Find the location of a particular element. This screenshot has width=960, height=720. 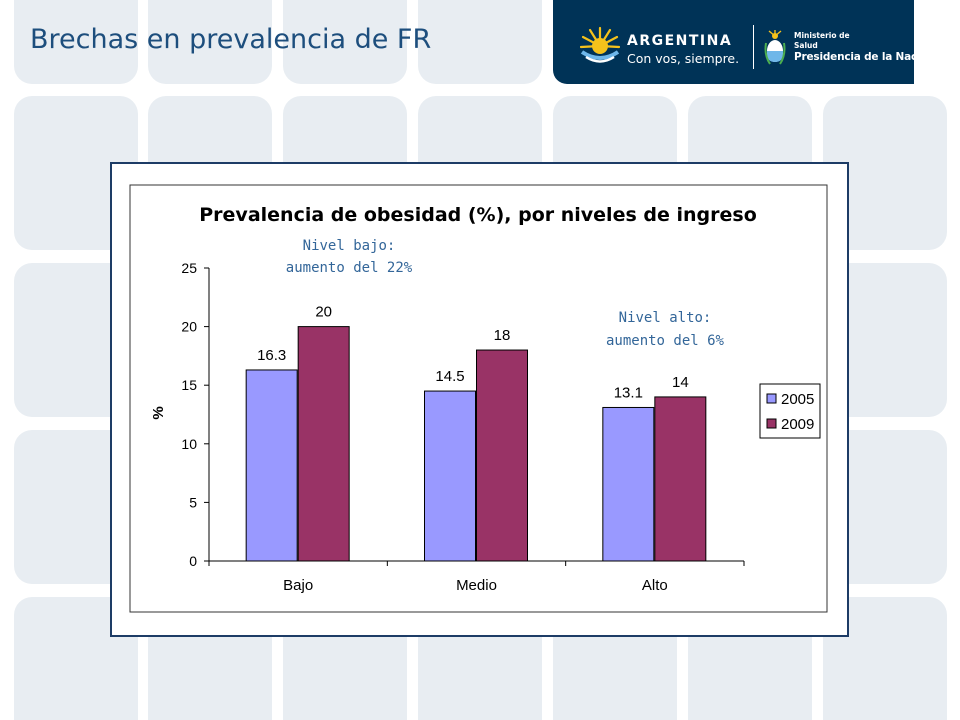

legend-swatch-2005 is located at coordinates (771, 398).